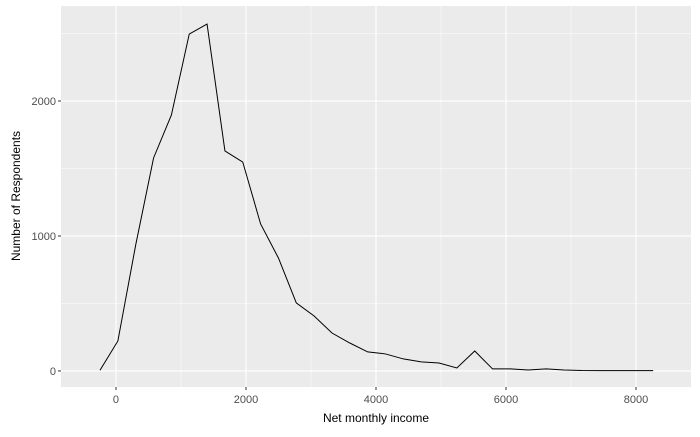  I want to click on y-axis-title: Number of Respondents, so click(16, 196).